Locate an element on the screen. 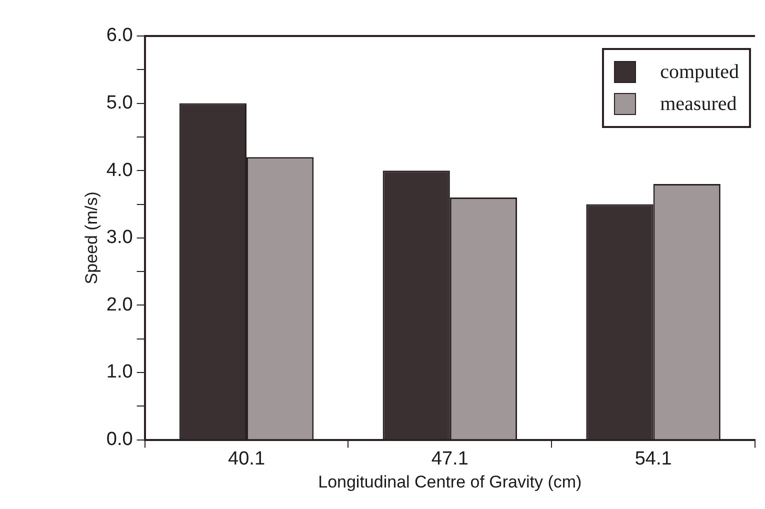 The height and width of the screenshot is (509, 765). y-tick-label: 3.0 is located at coordinates (119, 237).